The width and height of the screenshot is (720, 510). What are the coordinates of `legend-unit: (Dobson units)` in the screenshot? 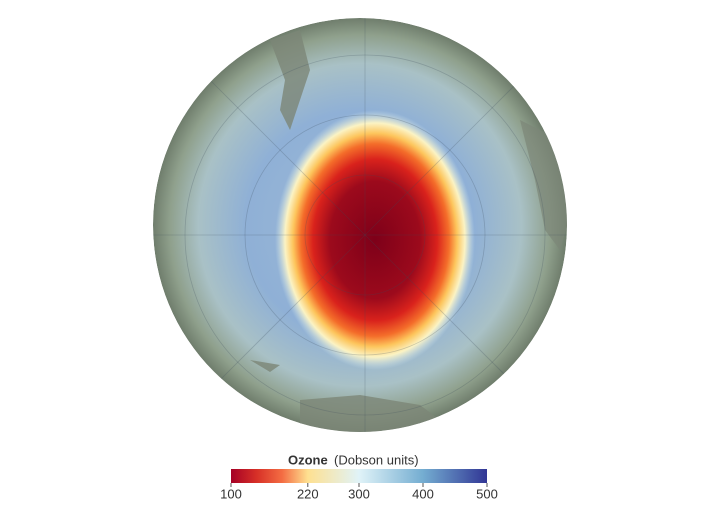 It's located at (376, 459).